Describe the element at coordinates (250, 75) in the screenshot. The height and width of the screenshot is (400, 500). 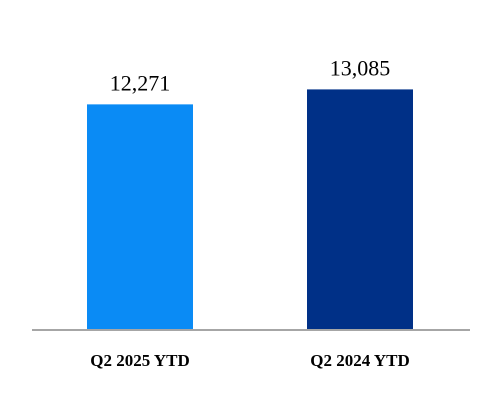
I see `value-labels-group: 12,271 13,085` at that location.